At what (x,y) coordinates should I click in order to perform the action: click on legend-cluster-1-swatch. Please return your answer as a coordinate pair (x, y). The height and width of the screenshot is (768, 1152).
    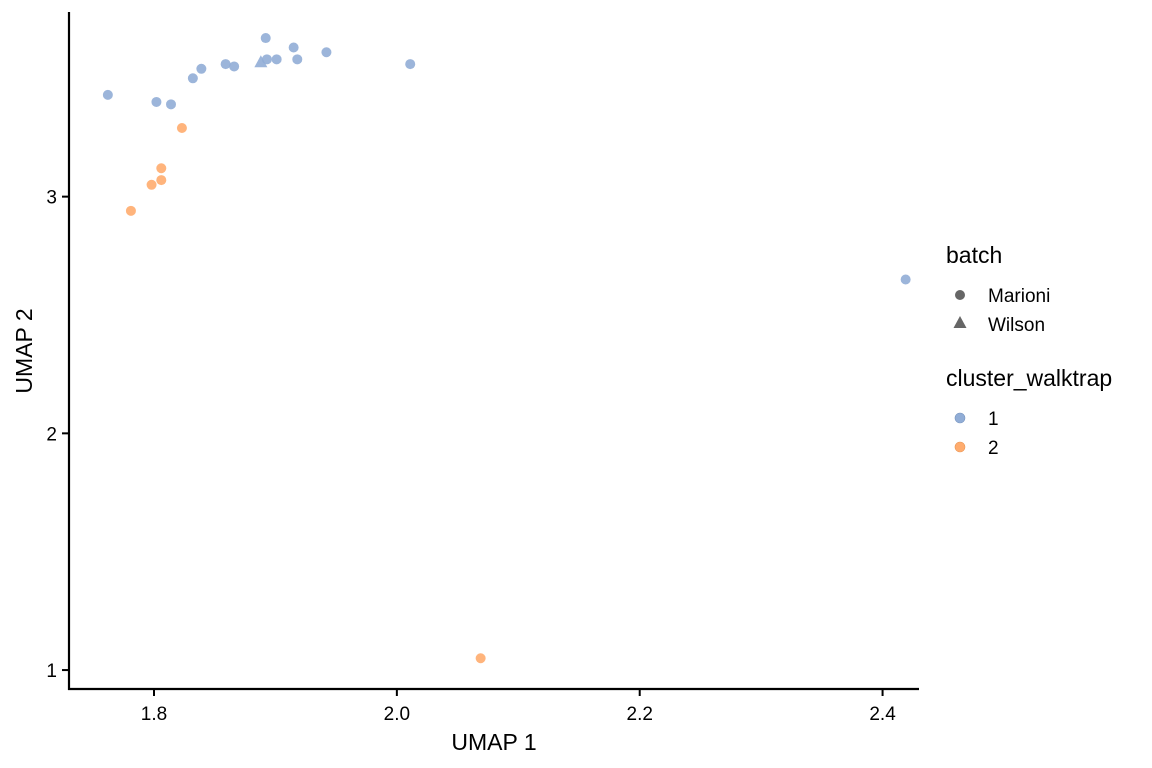
    Looking at the image, I should click on (960, 418).